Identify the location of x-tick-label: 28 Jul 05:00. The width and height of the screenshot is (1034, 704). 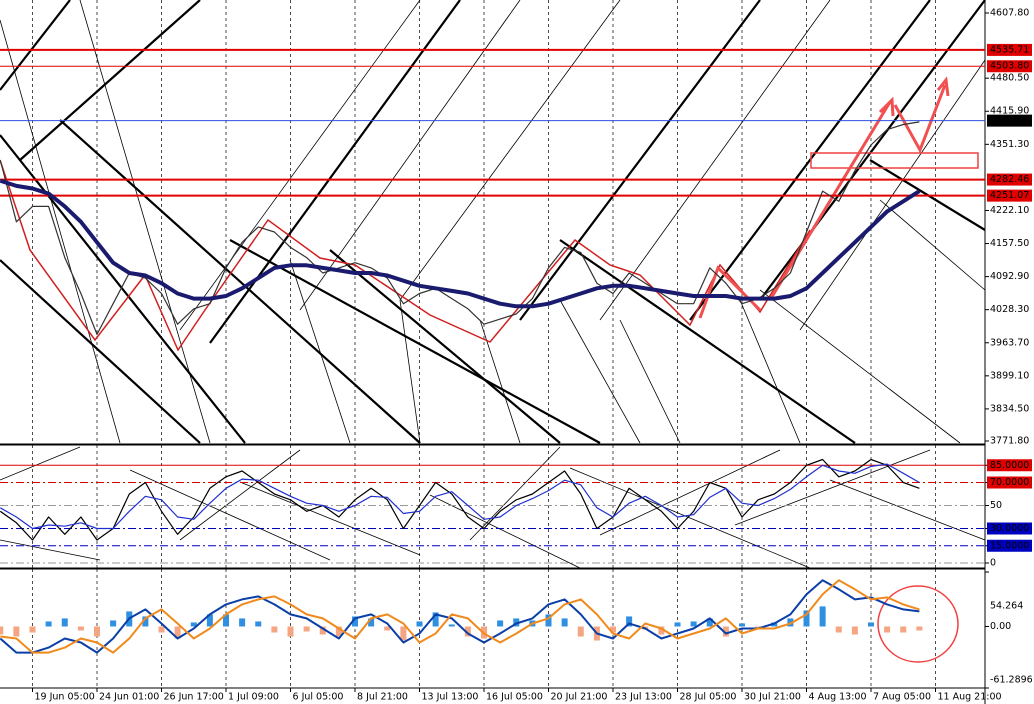
(708, 697).